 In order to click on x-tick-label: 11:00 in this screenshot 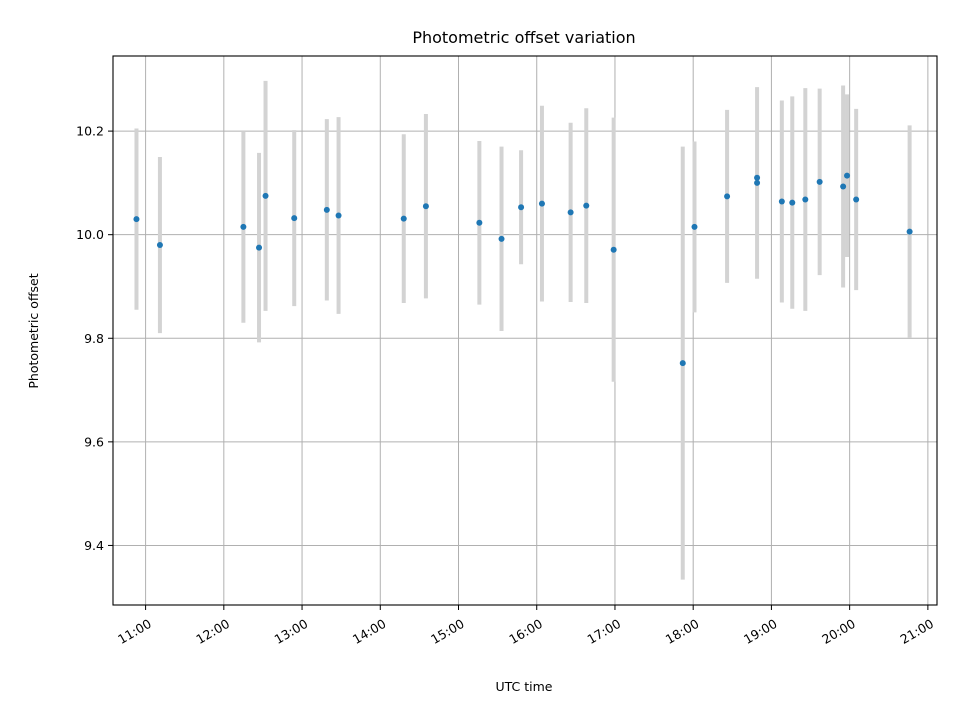, I will do `click(134, 631)`.